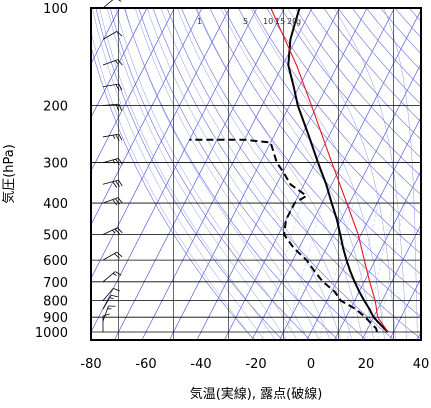  What do you see at coordinates (199, 21) in the screenshot?
I see `mixing-ratio-label: 1` at bounding box center [199, 21].